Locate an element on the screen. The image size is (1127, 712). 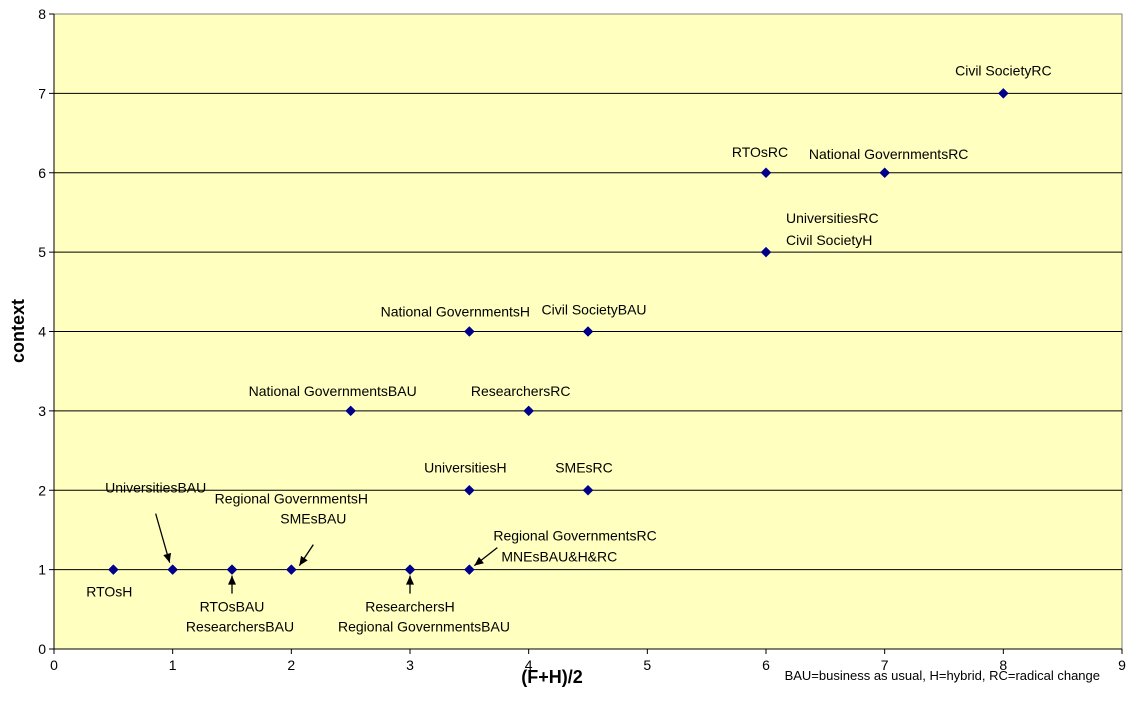
y-tick-label-3: 3 is located at coordinates (42, 411).